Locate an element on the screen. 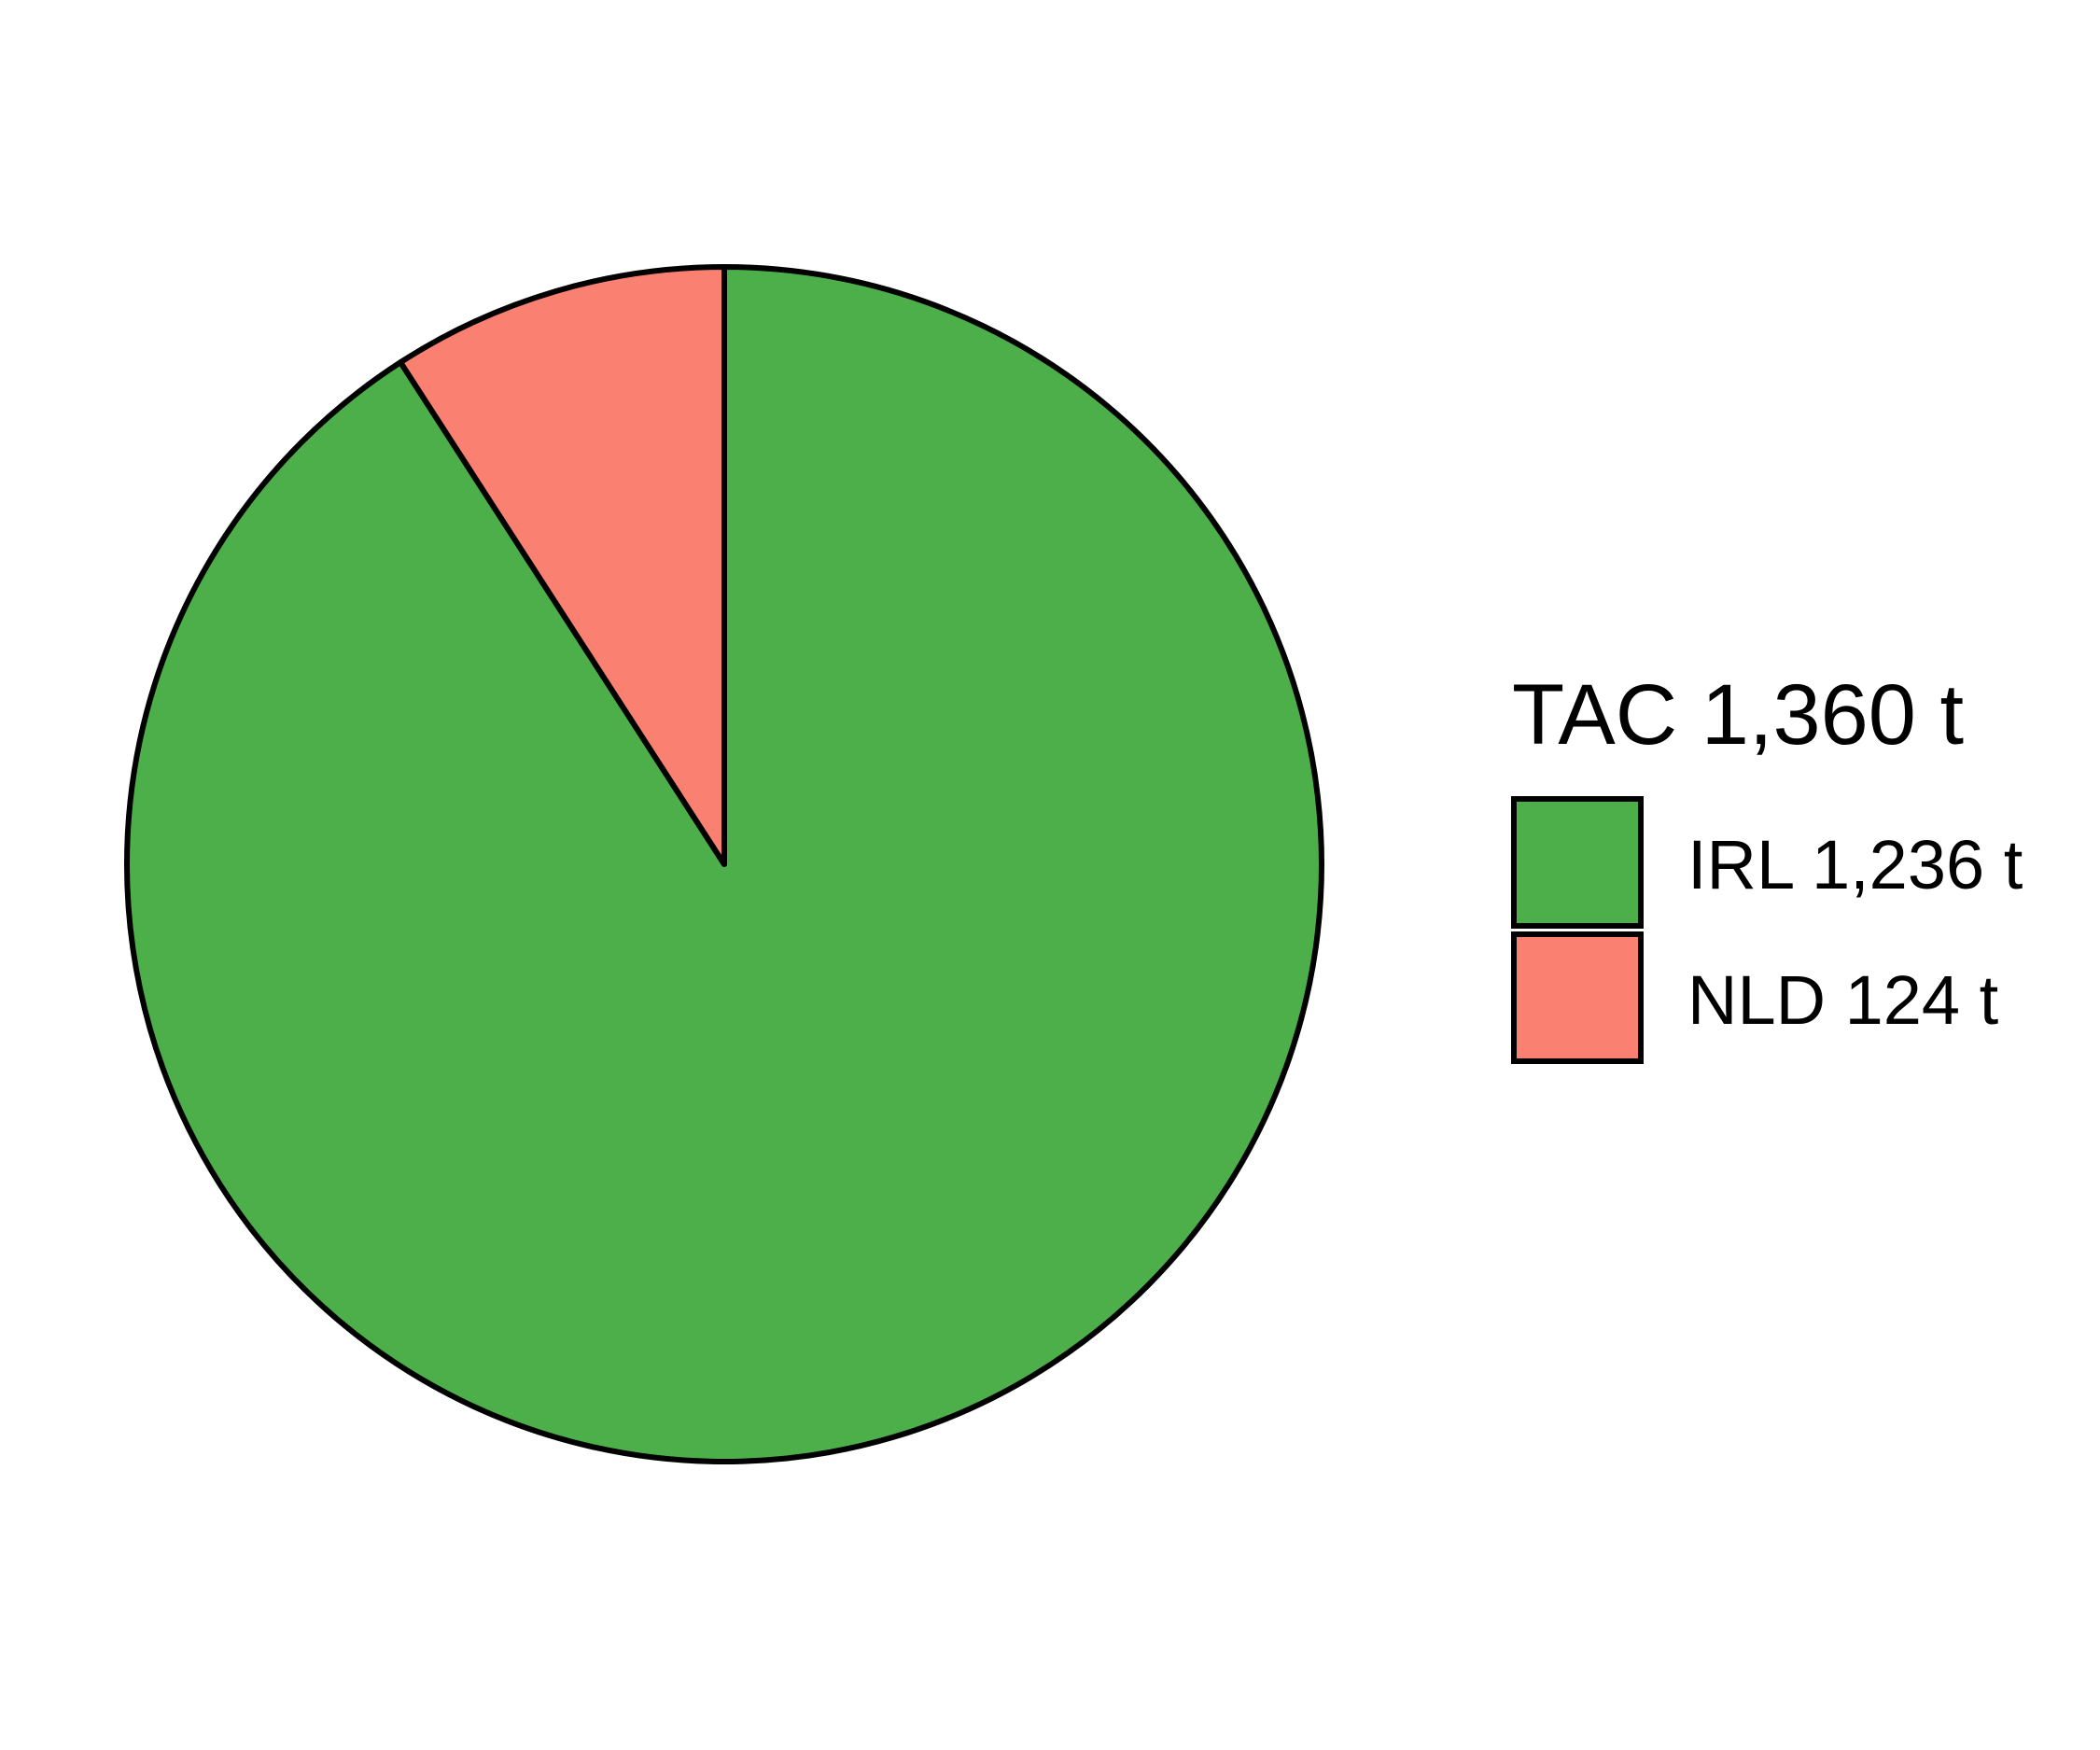 Image resolution: width=2100 pixels, height=1750 pixels. legend-swatch-irl is located at coordinates (1577, 862).